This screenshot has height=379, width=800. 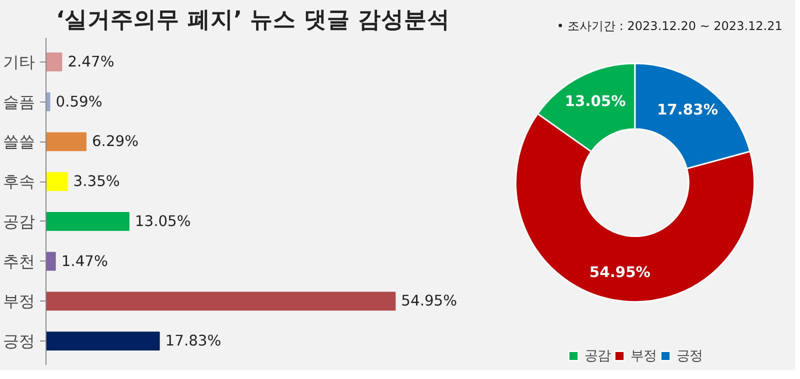 I want to click on legend-label: 공감, so click(x=597, y=356).